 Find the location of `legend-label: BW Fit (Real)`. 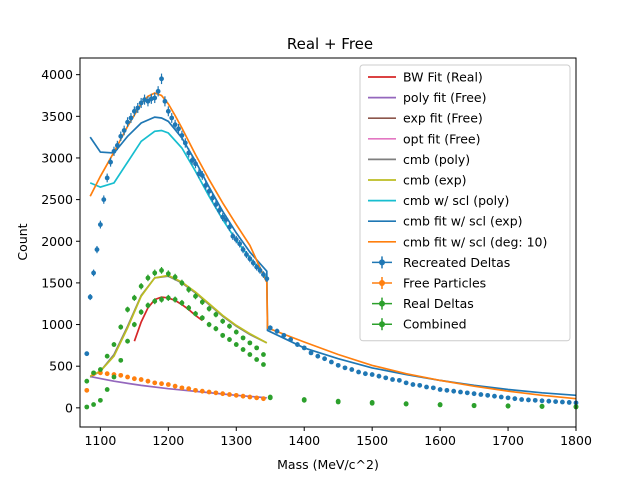

legend-label: BW Fit (Real) is located at coordinates (443, 77).